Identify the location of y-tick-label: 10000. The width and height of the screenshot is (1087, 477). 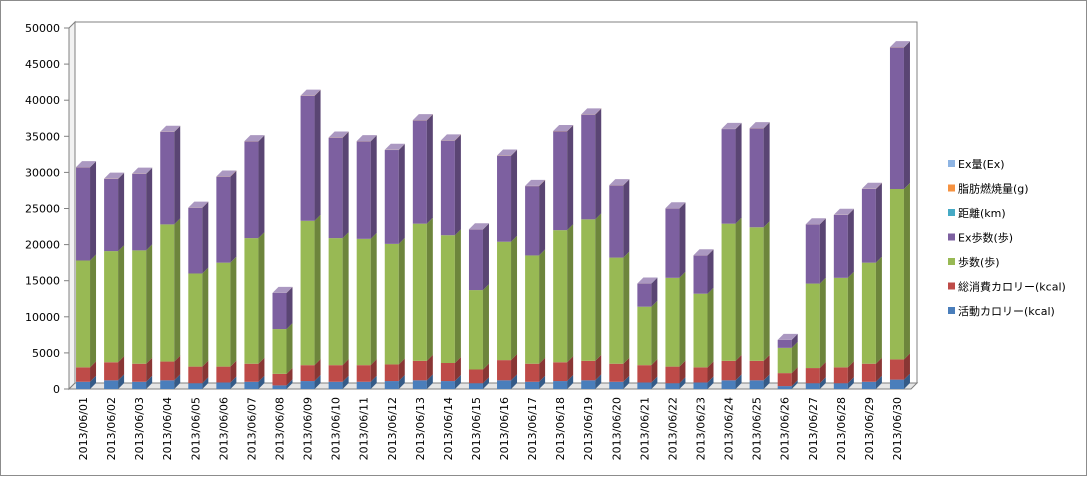
(42, 317).